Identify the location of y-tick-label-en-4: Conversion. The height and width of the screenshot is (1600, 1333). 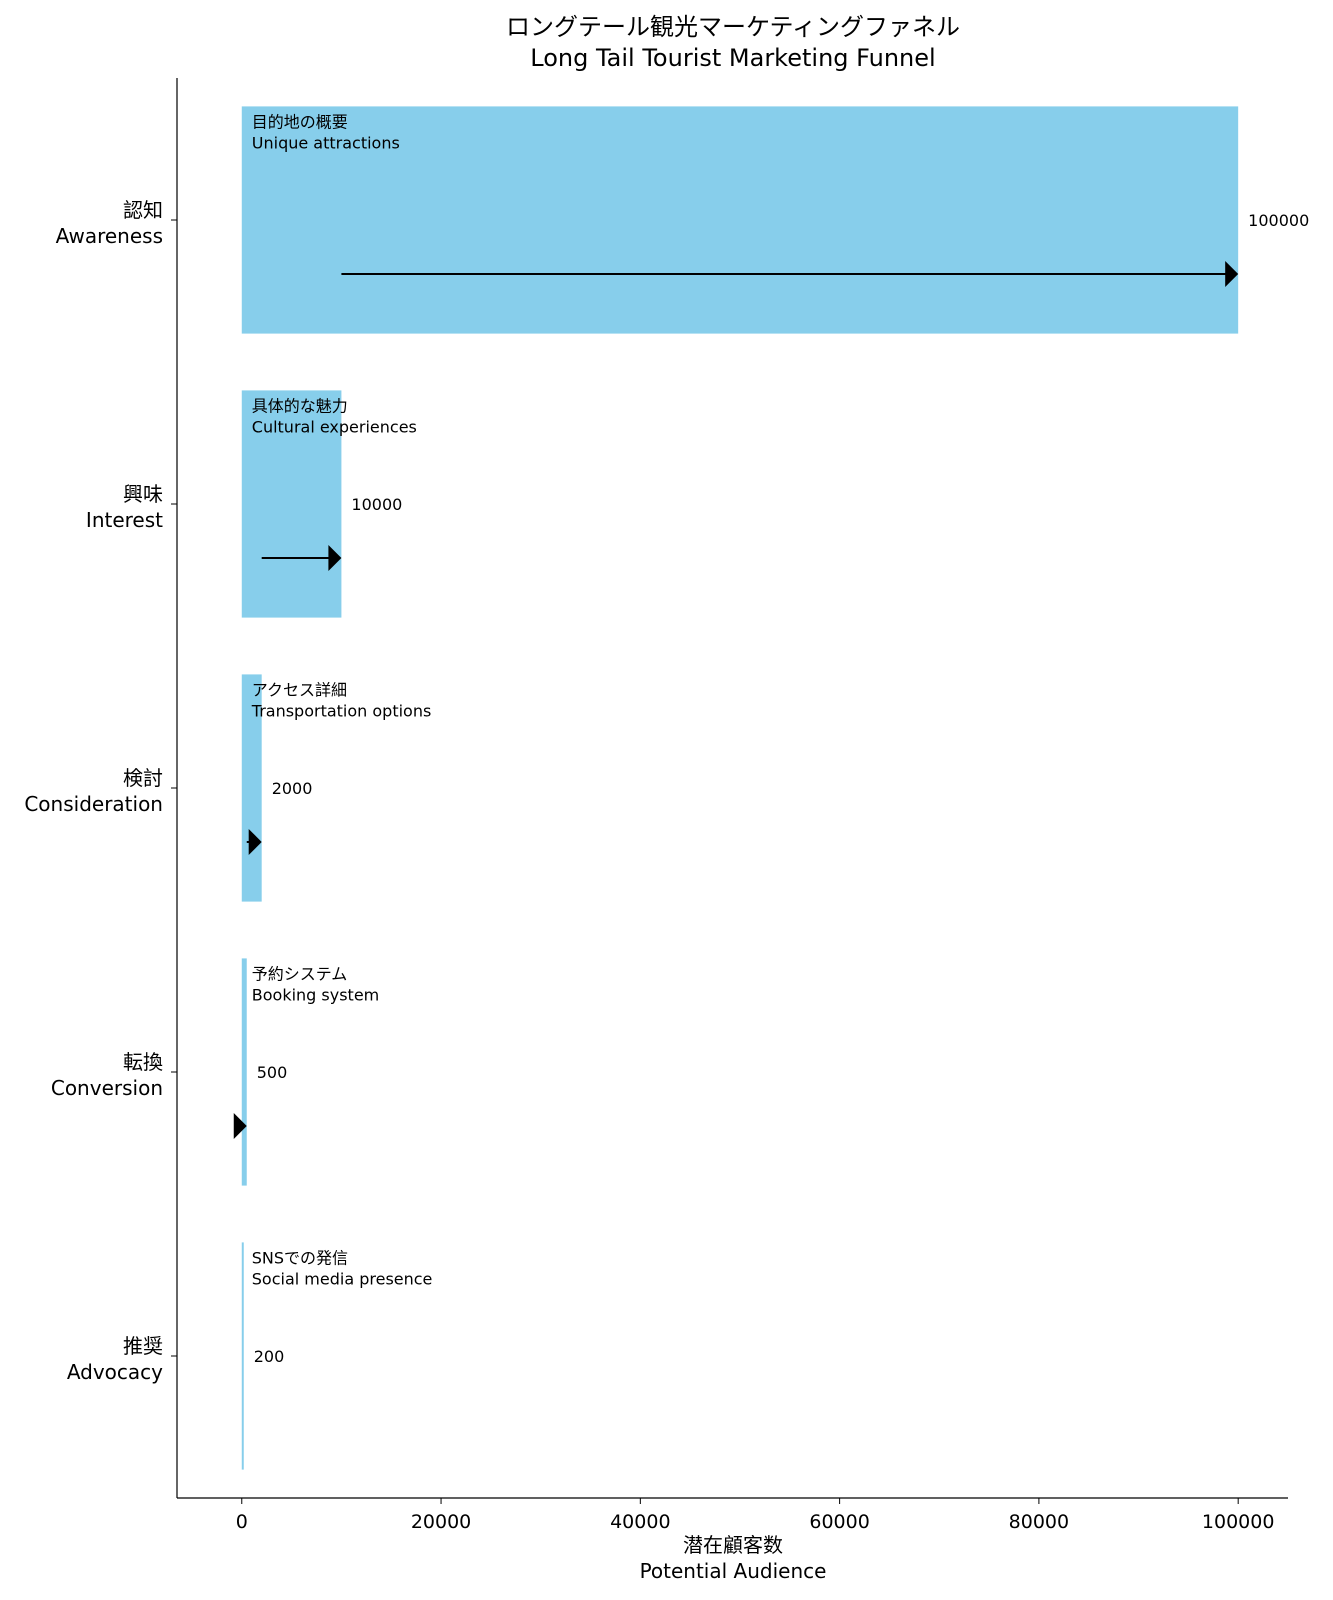
(107, 1088).